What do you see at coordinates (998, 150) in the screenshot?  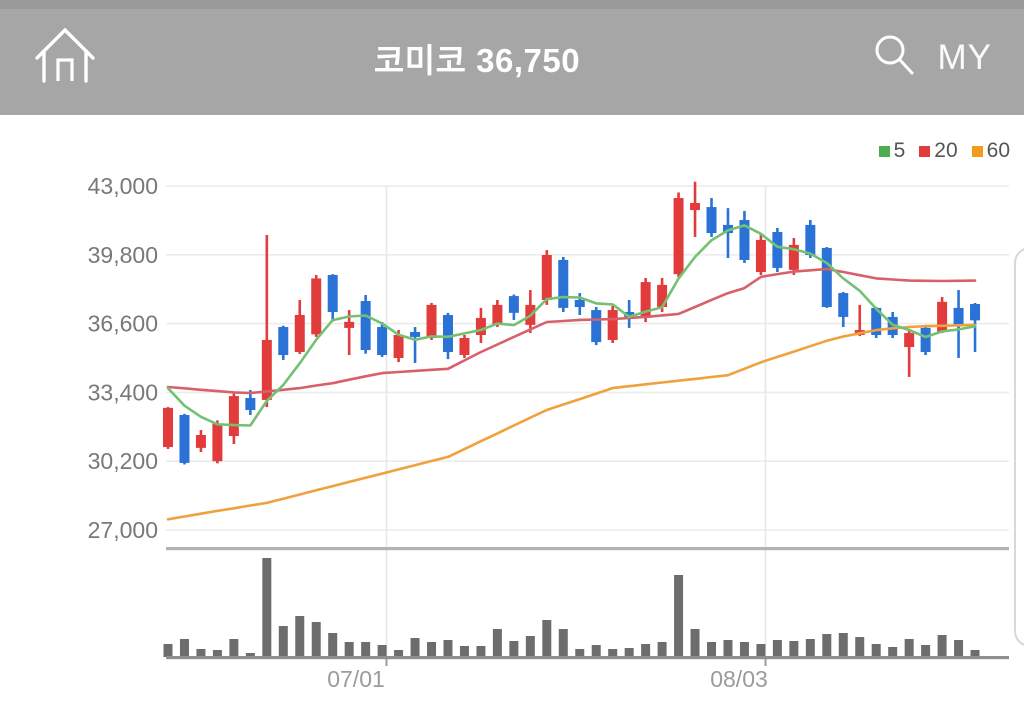 I see `legend-label: 60` at bounding box center [998, 150].